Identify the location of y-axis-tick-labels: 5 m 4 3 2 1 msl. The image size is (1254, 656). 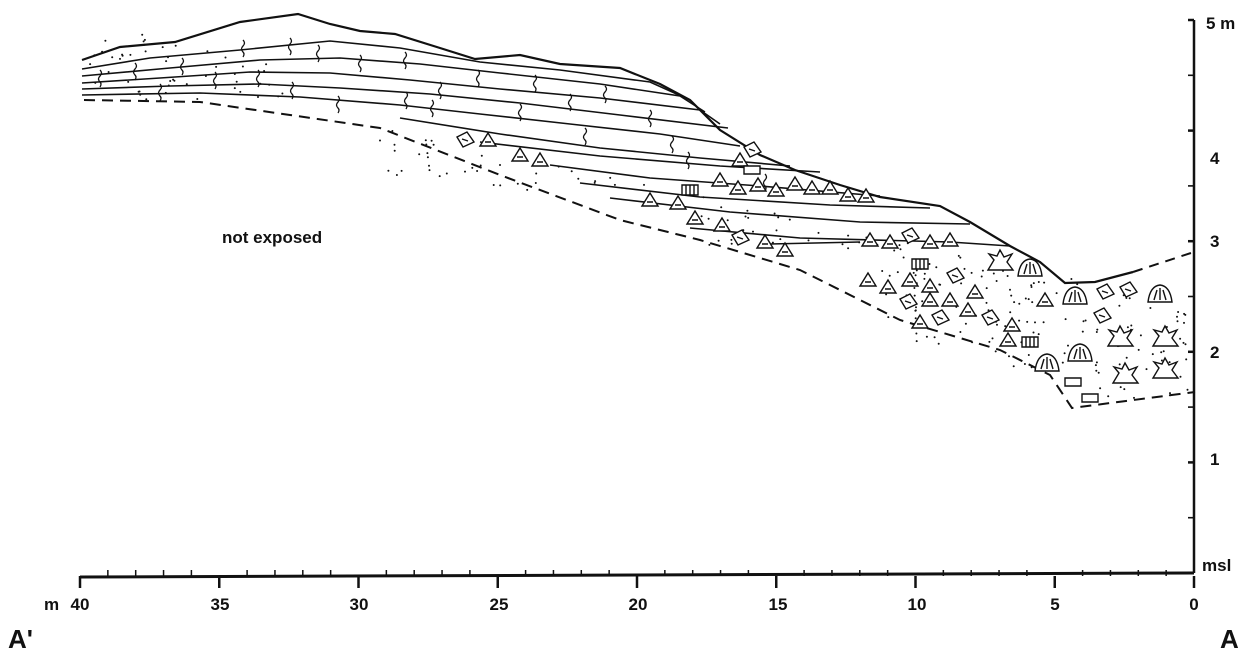
(1218, 294).